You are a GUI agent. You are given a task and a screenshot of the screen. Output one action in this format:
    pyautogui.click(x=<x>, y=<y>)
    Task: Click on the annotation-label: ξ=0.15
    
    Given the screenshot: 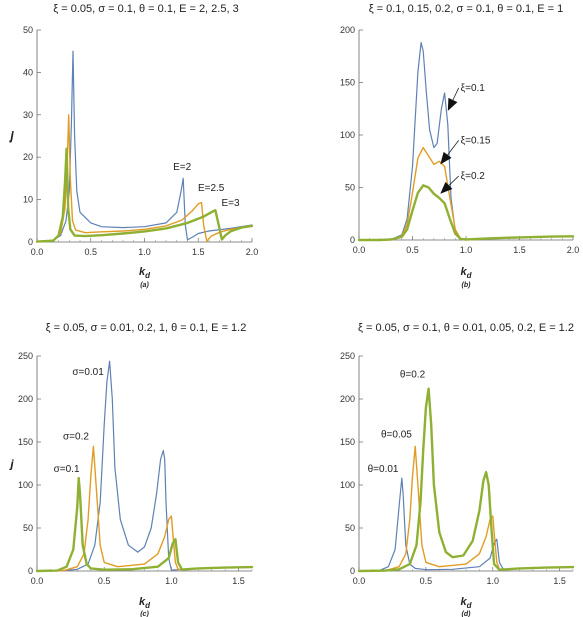 What is the action you would take?
    pyautogui.click(x=476, y=140)
    